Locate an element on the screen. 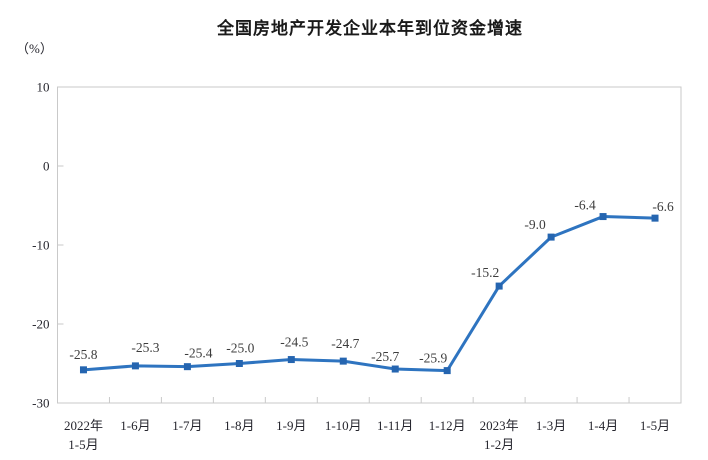 The width and height of the screenshot is (708, 460). data-point-label: -24.7 is located at coordinates (345, 343).